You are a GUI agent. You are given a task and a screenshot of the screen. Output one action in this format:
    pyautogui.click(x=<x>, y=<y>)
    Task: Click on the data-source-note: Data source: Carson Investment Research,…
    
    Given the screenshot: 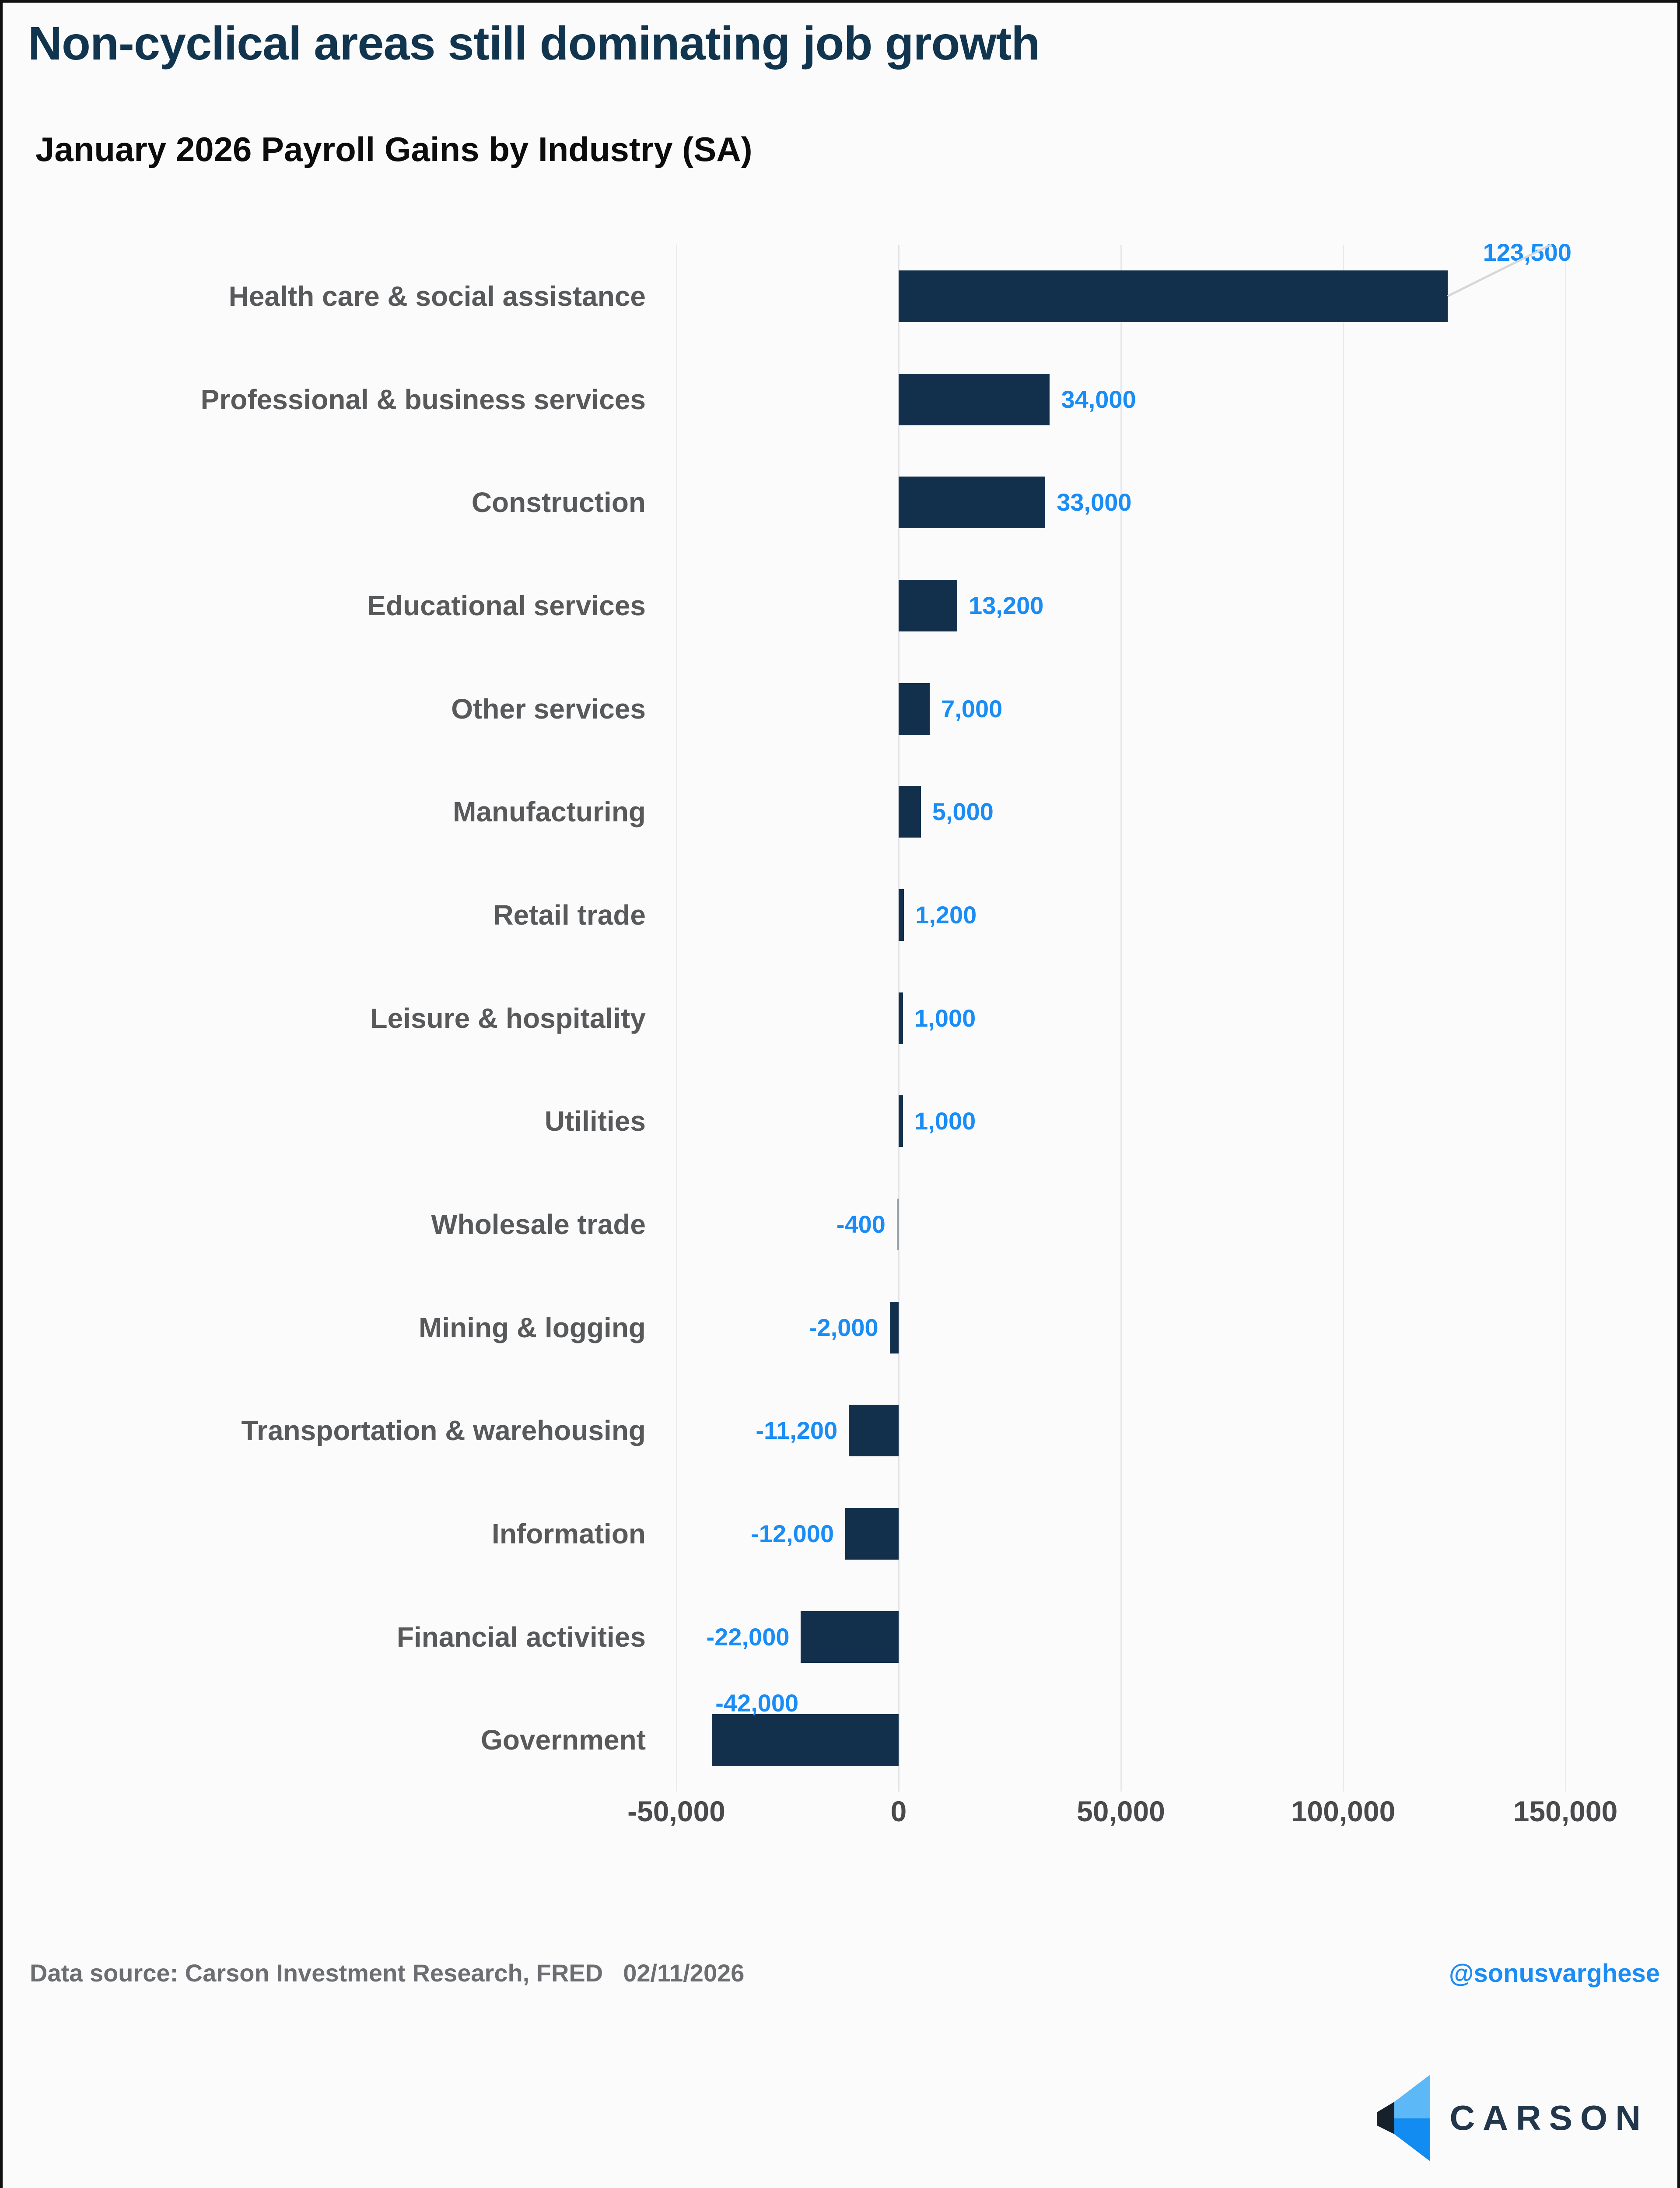 What is the action you would take?
    pyautogui.click(x=387, y=1973)
    